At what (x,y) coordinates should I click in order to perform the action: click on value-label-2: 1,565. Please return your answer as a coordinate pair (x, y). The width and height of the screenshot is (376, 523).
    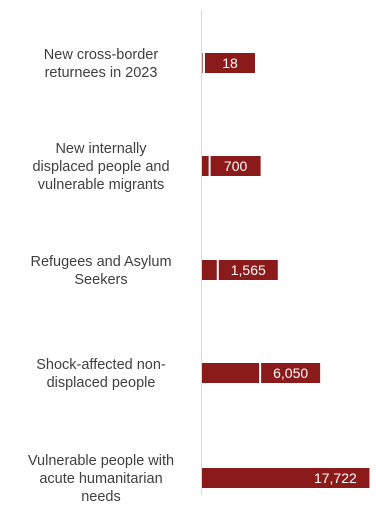
    Looking at the image, I should click on (248, 270).